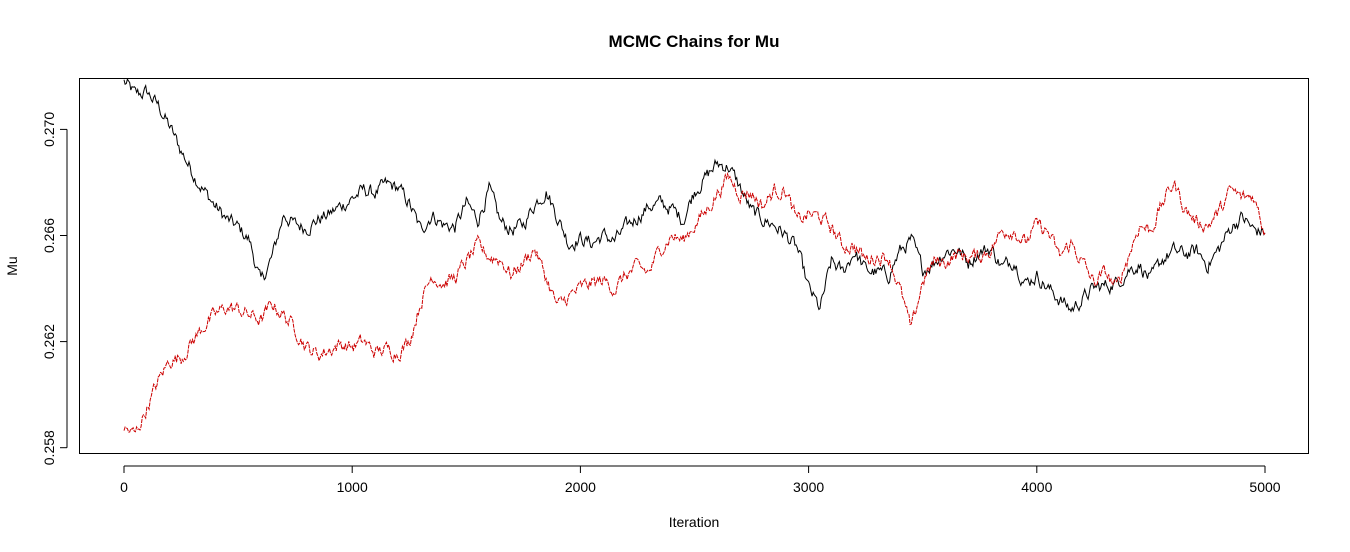 This screenshot has height=552, width=1350. Describe the element at coordinates (694, 522) in the screenshot. I see `x-axis-label: Iteration` at that location.